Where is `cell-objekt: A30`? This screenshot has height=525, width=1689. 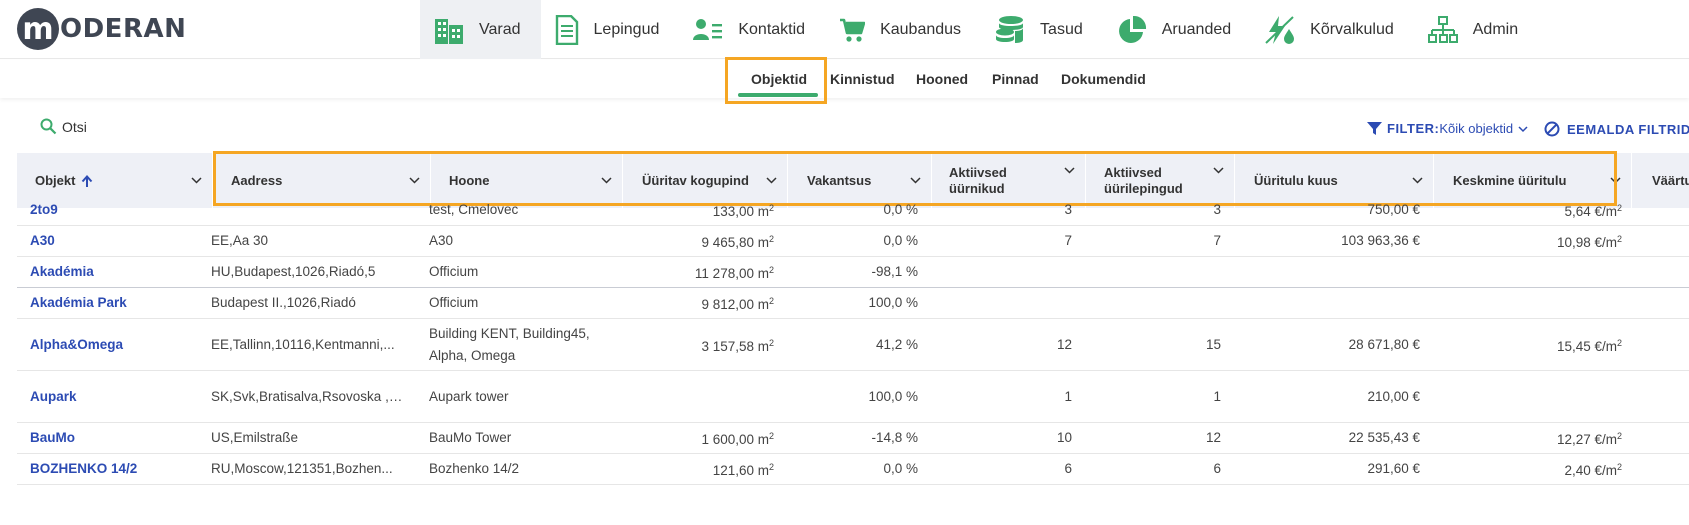
cell-objekt: A30 is located at coordinates (120, 241).